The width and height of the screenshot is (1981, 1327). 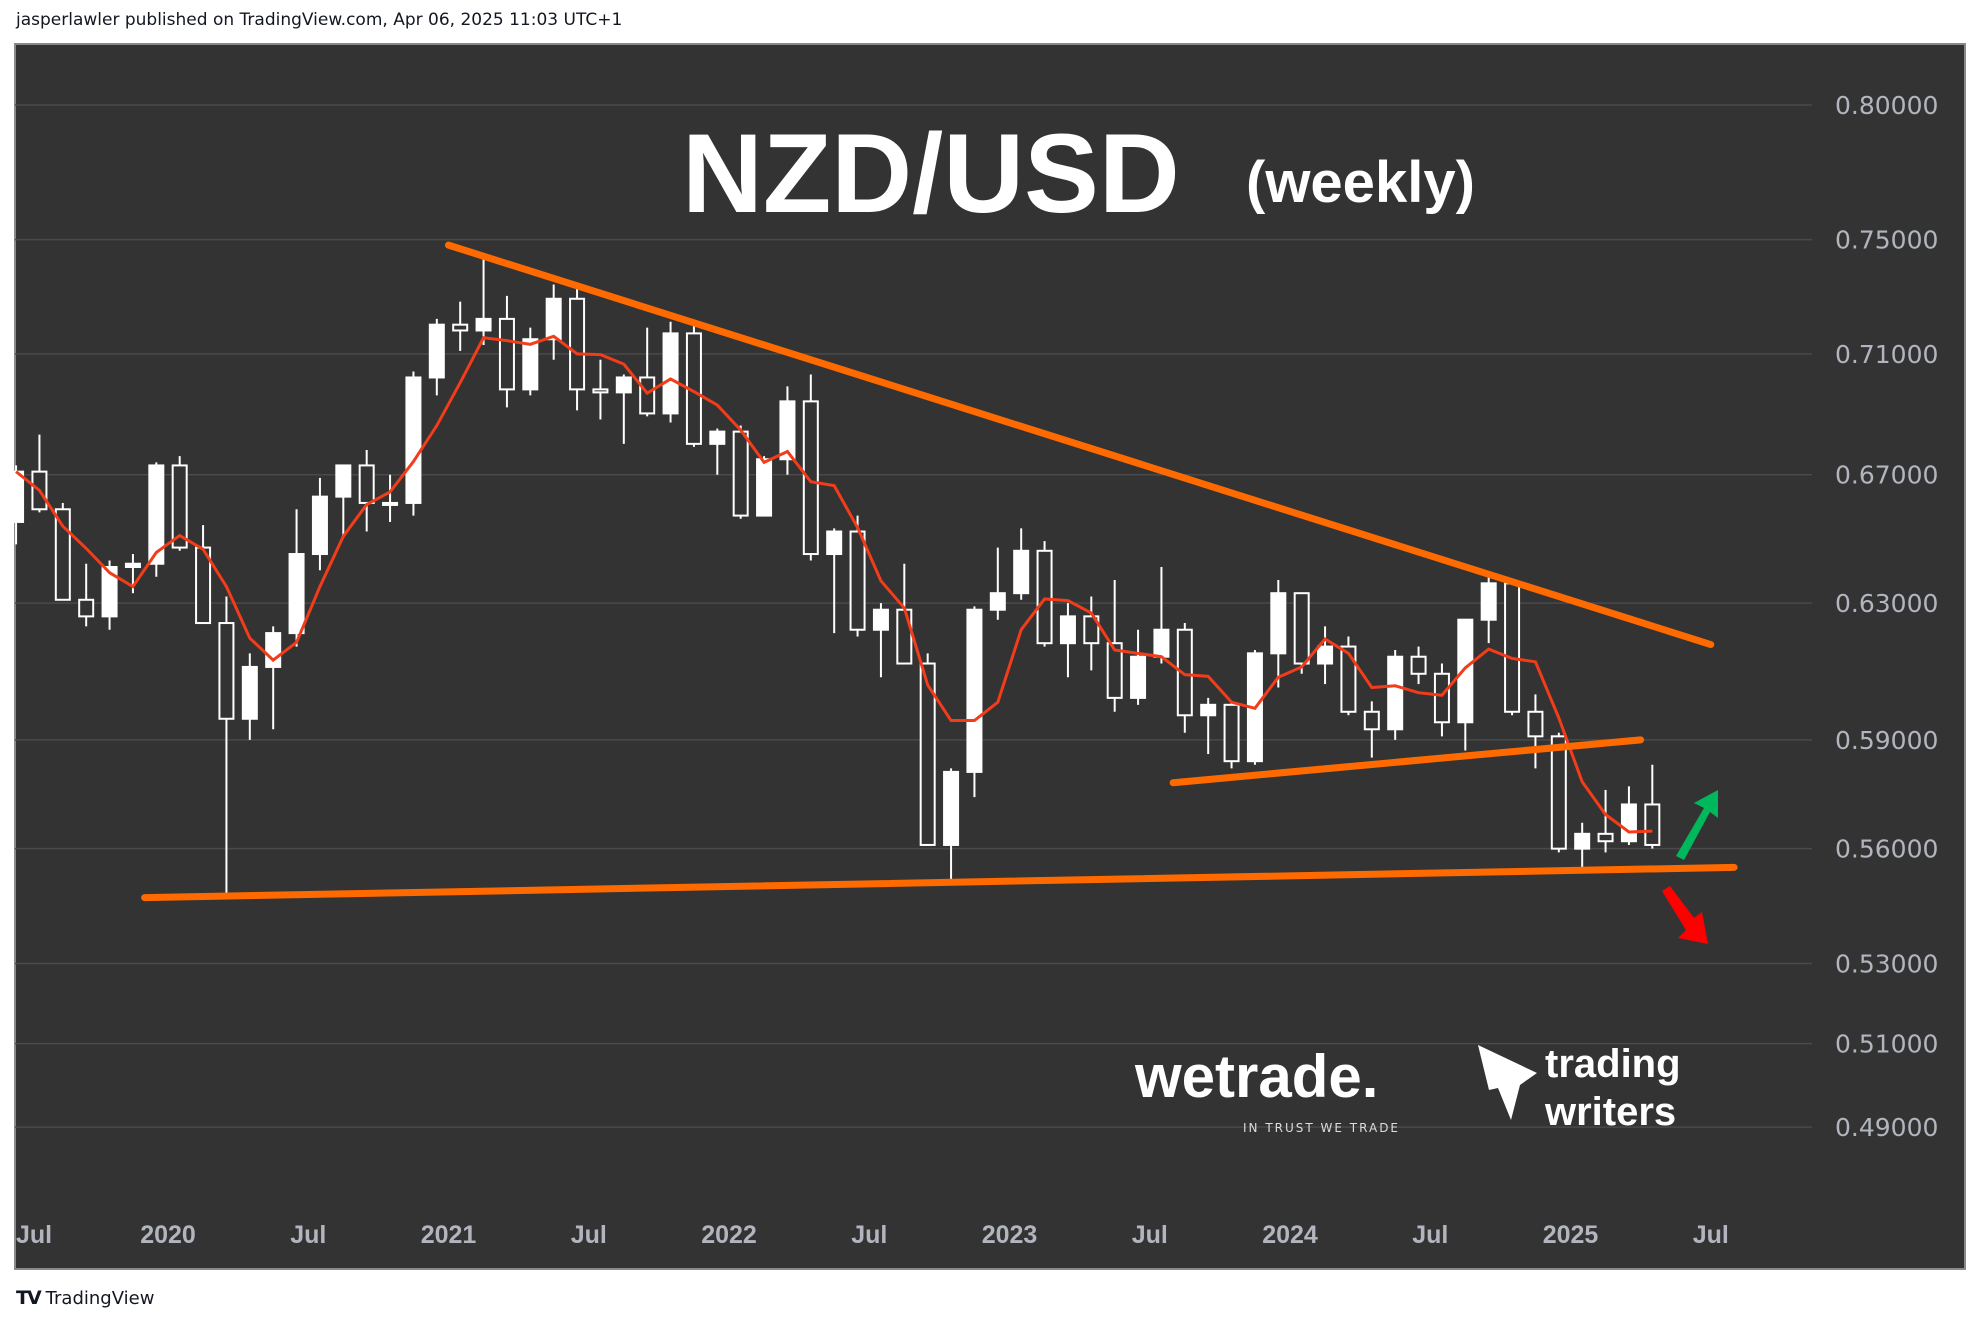 What do you see at coordinates (1886, 354) in the screenshot?
I see `price-tick-label: 0.71000` at bounding box center [1886, 354].